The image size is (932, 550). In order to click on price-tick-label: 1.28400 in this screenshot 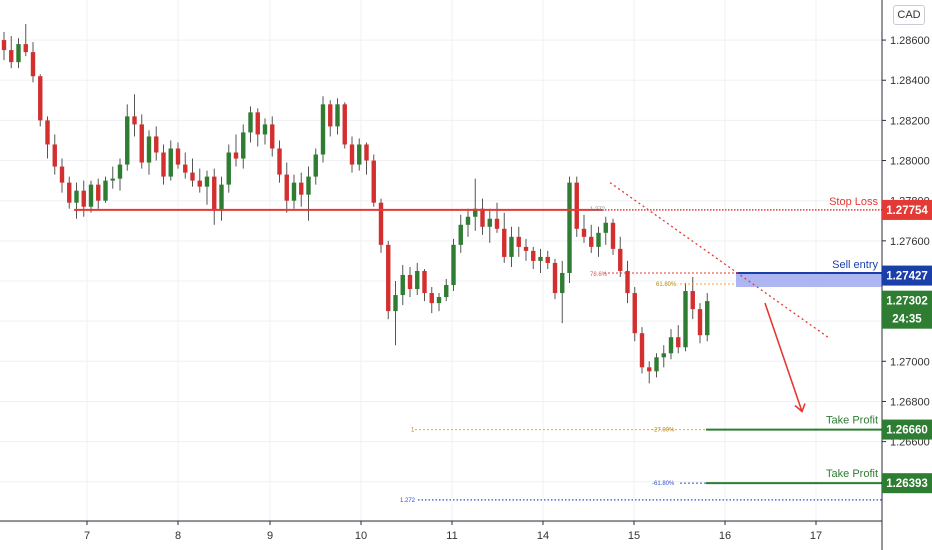, I will do `click(910, 81)`.